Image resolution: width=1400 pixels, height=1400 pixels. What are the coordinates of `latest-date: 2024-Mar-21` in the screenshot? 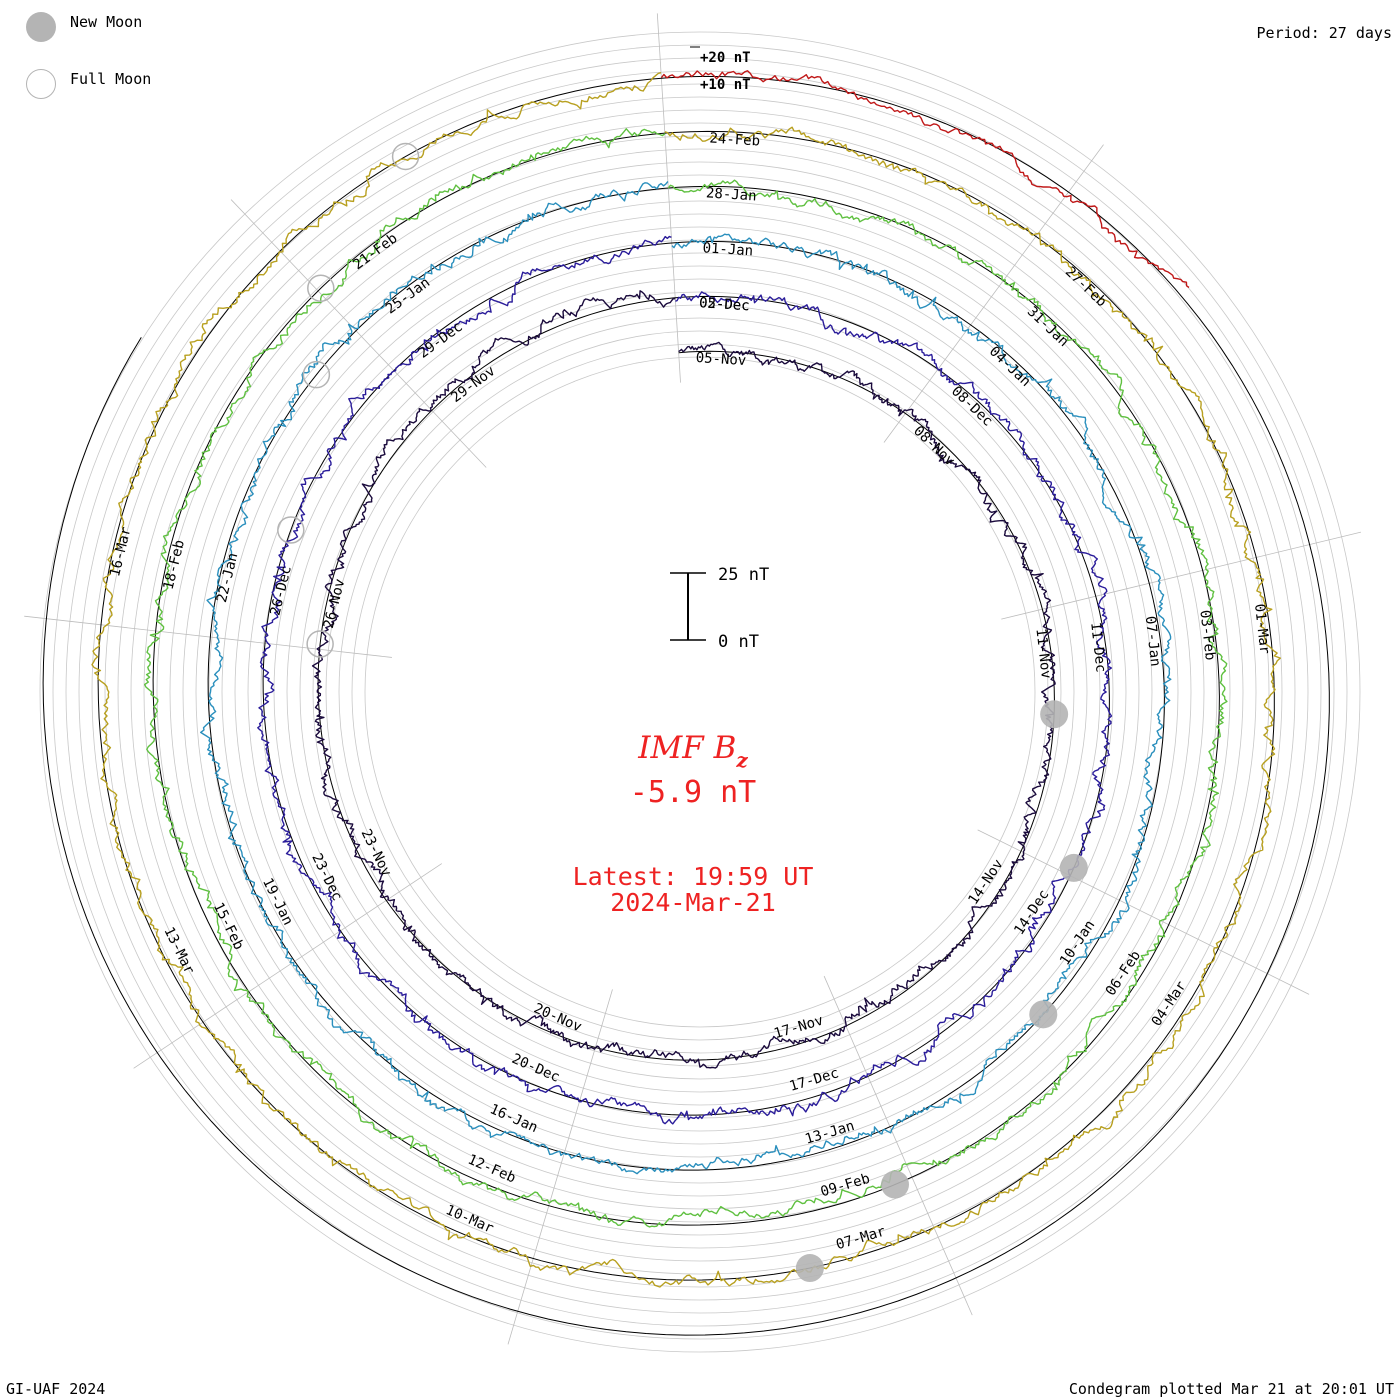 It's located at (693, 902).